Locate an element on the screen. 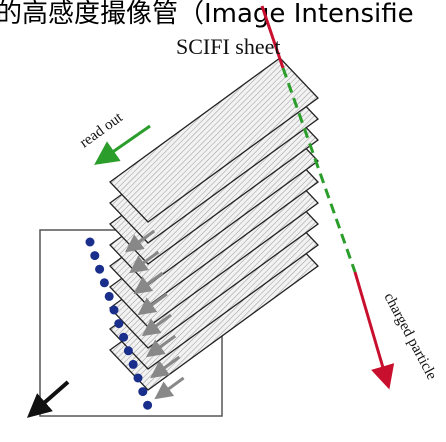 The image size is (446, 442). track-inside is located at coordinates (319, 170).